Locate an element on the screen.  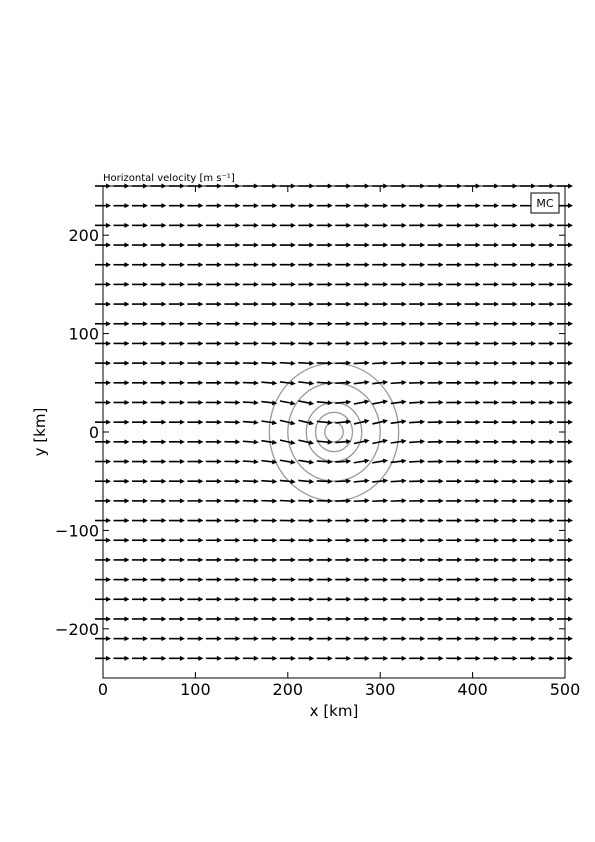
x-tick-label: 500 is located at coordinates (565, 689).